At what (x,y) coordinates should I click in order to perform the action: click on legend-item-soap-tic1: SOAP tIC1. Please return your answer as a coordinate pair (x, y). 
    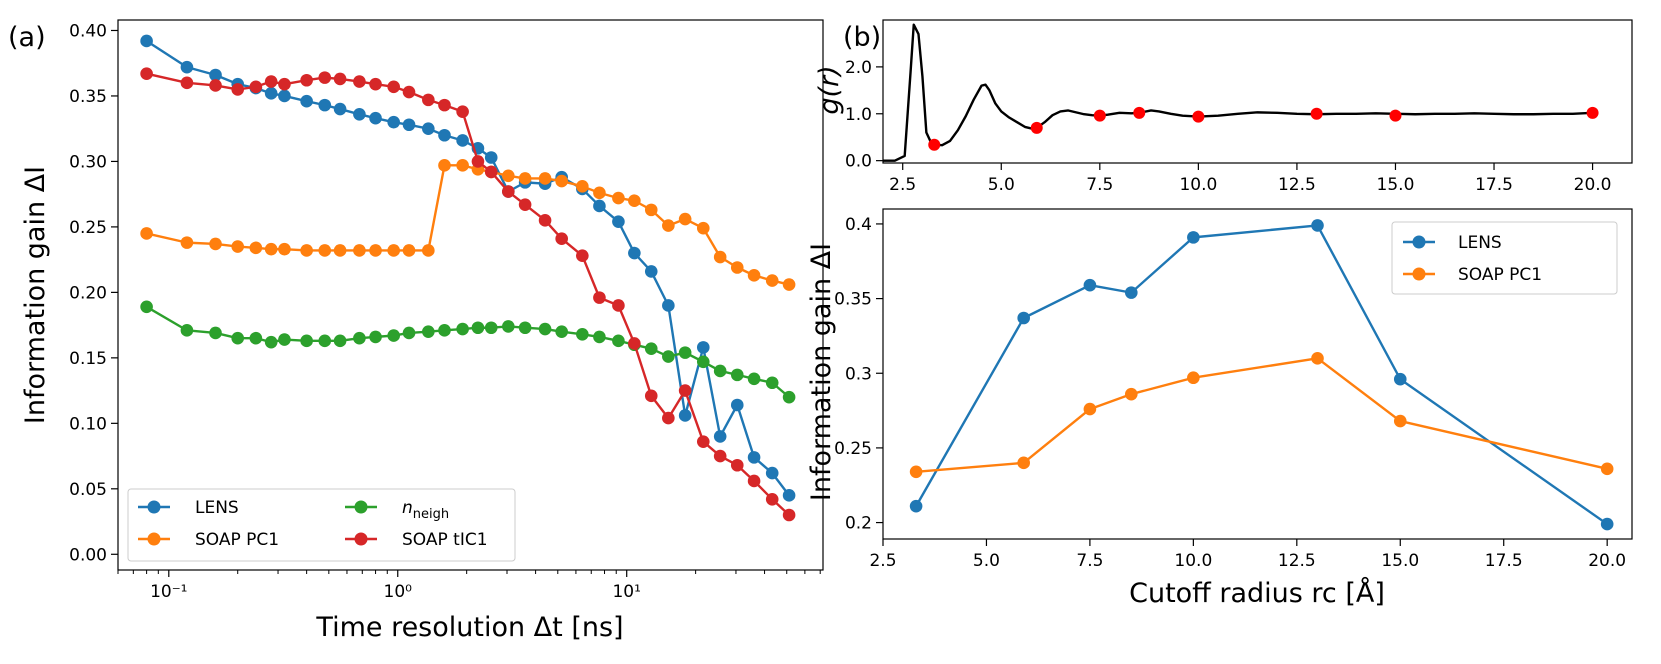
    Looking at the image, I should click on (416, 540).